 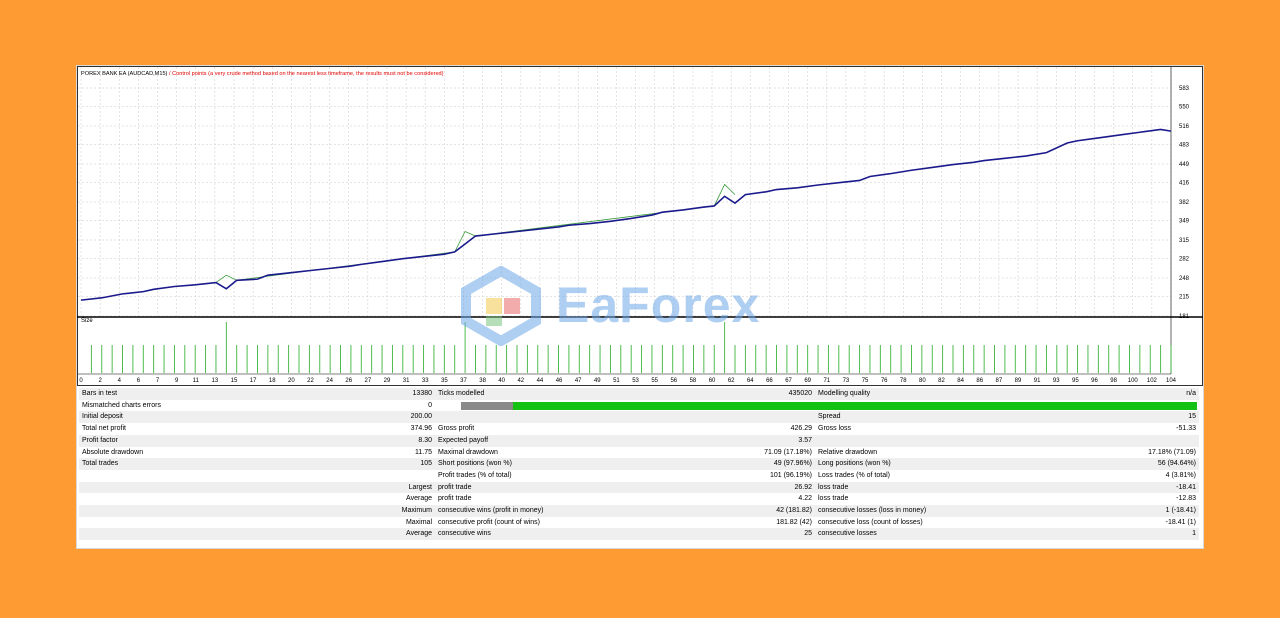 I want to click on x-tick-label: 38, so click(x=482, y=381).